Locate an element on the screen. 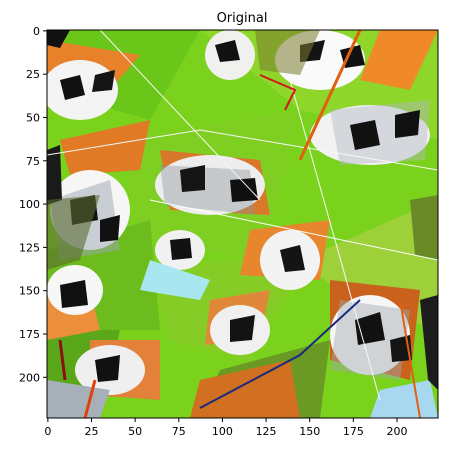 This screenshot has height=452, width=467. x-tick-label: 75 is located at coordinates (179, 431).